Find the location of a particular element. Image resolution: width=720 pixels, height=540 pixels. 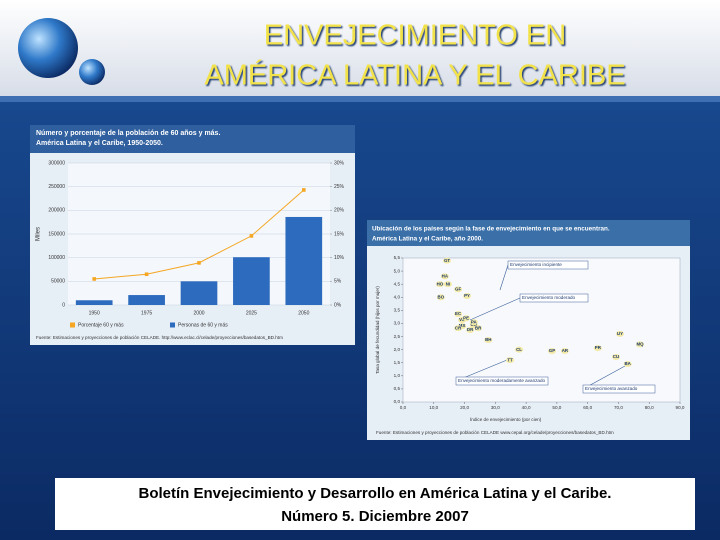

x-tick-label: 20,0 is located at coordinates (464, 407).